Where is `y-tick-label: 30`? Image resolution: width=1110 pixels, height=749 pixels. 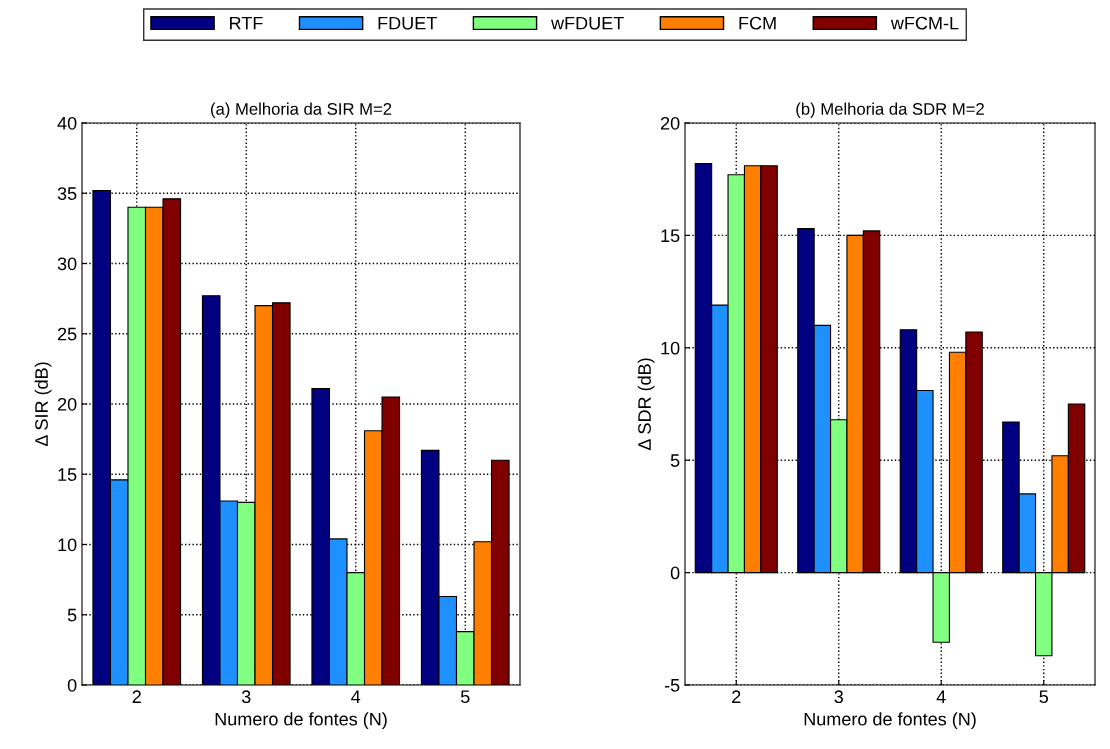 y-tick-label: 30 is located at coordinates (67, 264).